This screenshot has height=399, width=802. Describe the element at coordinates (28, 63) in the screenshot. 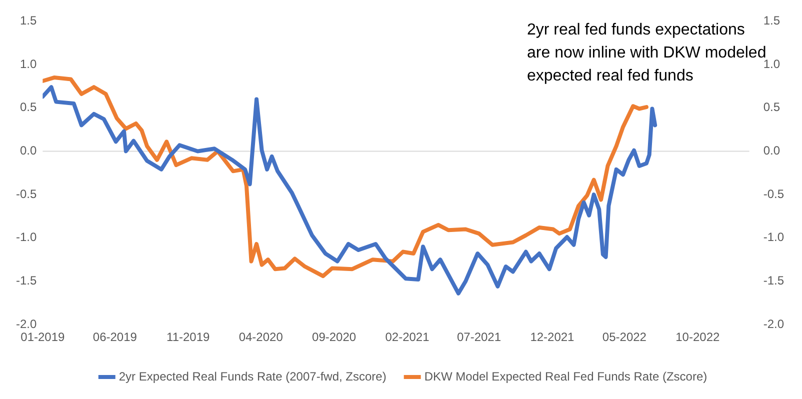

I see `y-tick-label: 1.0` at that location.